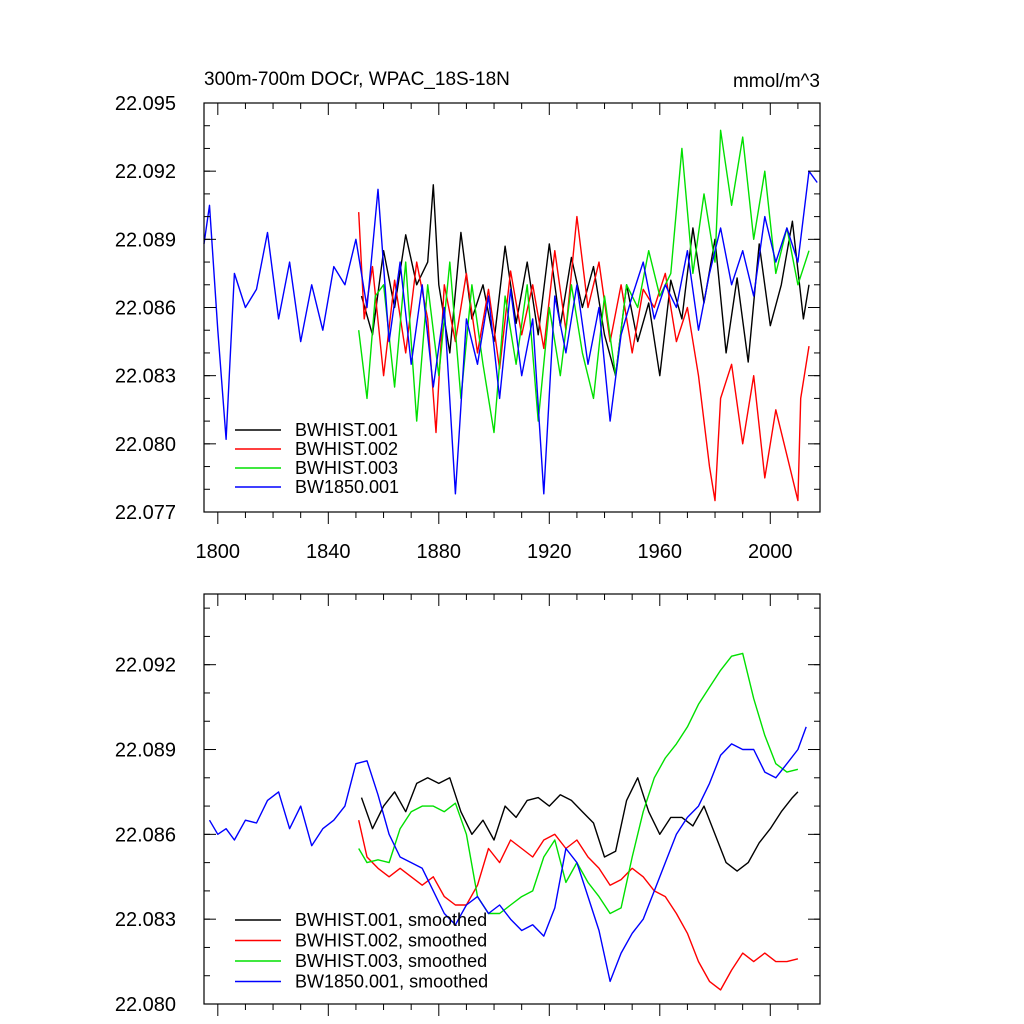 This screenshot has width=1024, height=1024. I want to click on top-panel-units: mmol/m^3, so click(776, 81).